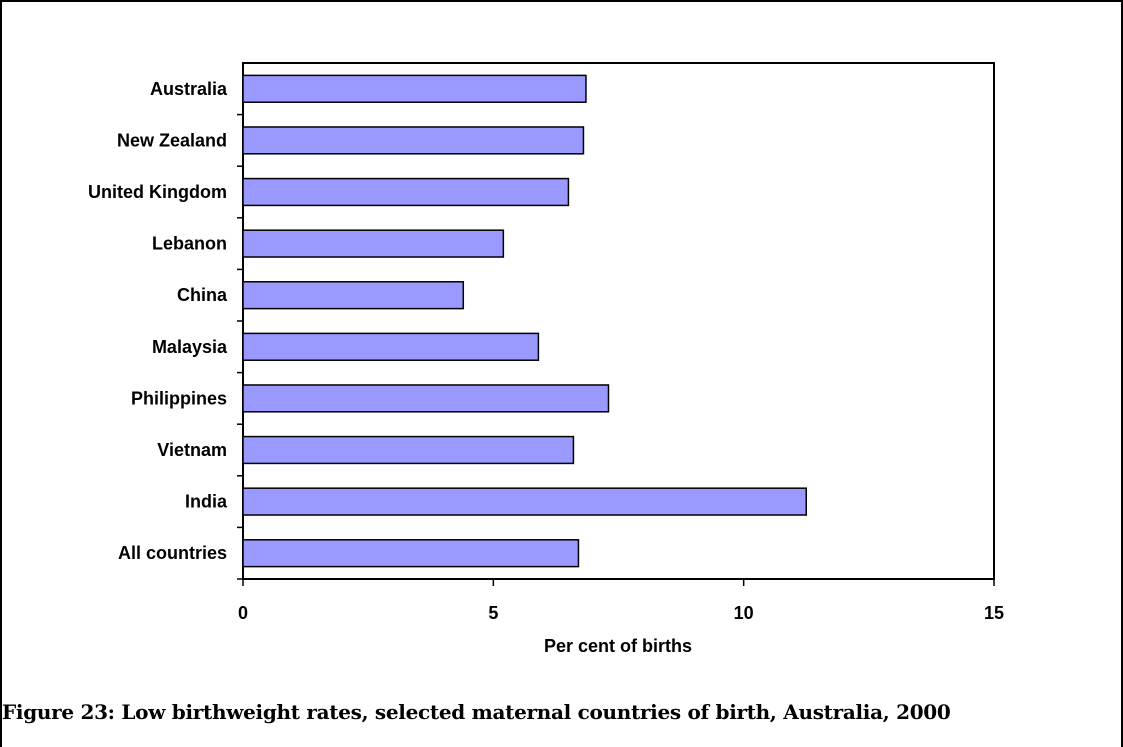 Image resolution: width=1123 pixels, height=747 pixels. Describe the element at coordinates (406, 192) in the screenshot. I see `bar-united-kingdom` at that location.